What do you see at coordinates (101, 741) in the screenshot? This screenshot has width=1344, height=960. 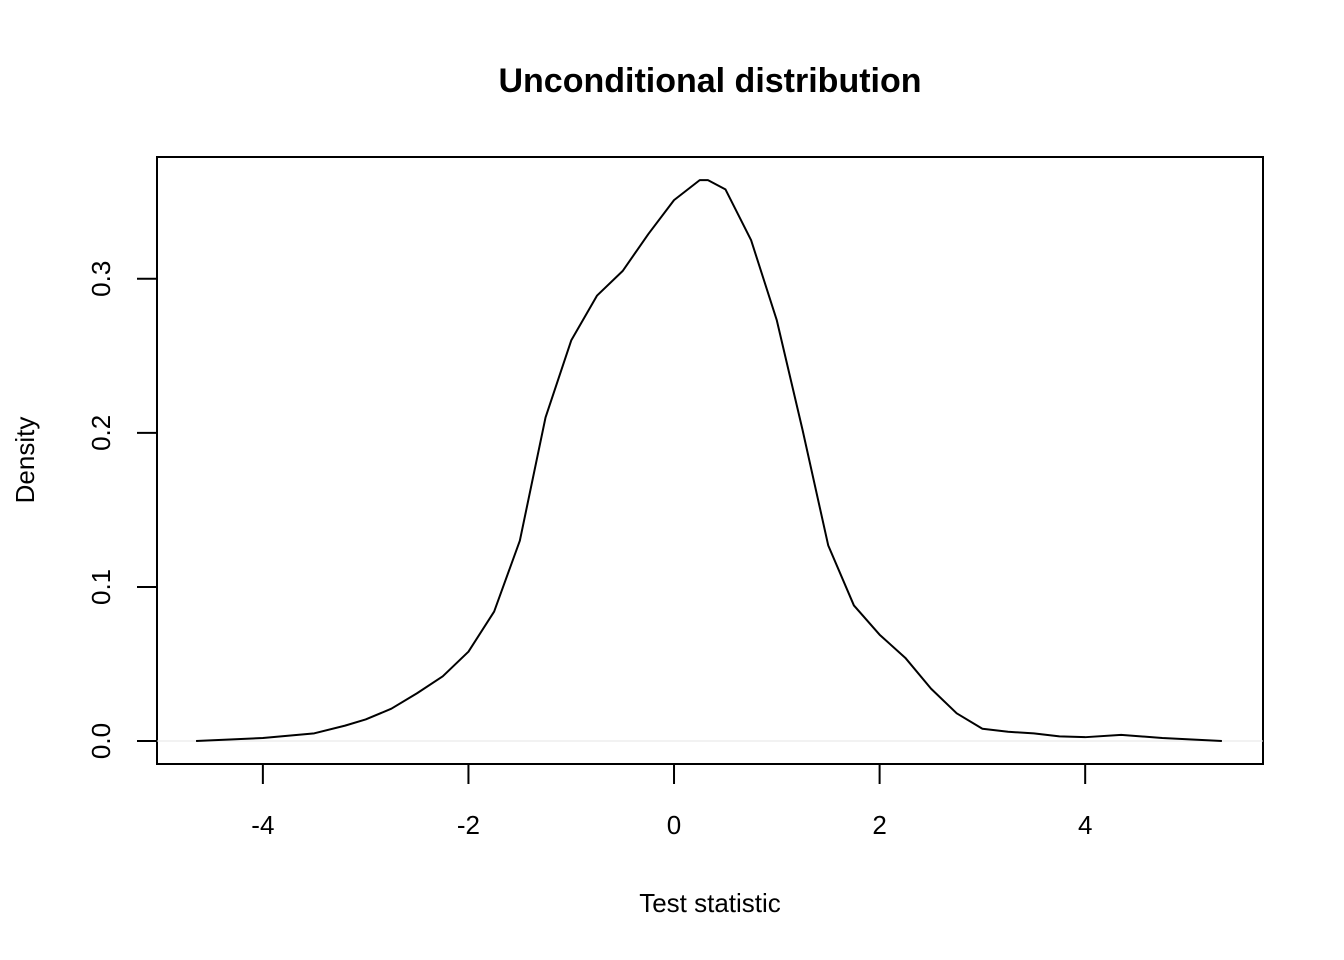 I see `y-tick-label: 0.0` at bounding box center [101, 741].